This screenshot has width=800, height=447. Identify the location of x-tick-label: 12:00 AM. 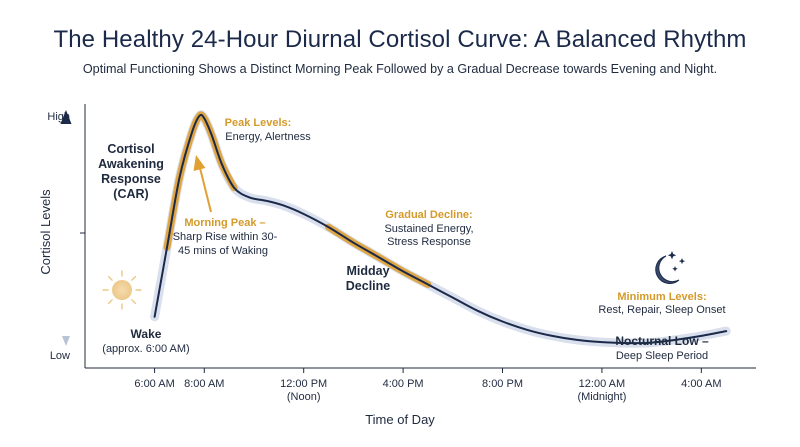
(602, 384).